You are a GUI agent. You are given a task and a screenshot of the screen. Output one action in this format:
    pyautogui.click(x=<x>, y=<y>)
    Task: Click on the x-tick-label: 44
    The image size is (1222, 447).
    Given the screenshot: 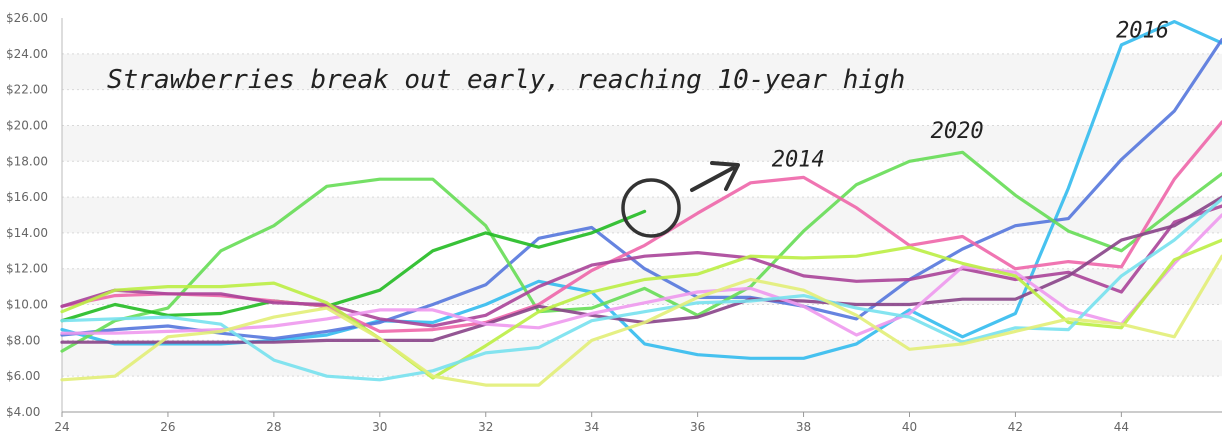 What is the action you would take?
    pyautogui.click(x=1121, y=427)
    